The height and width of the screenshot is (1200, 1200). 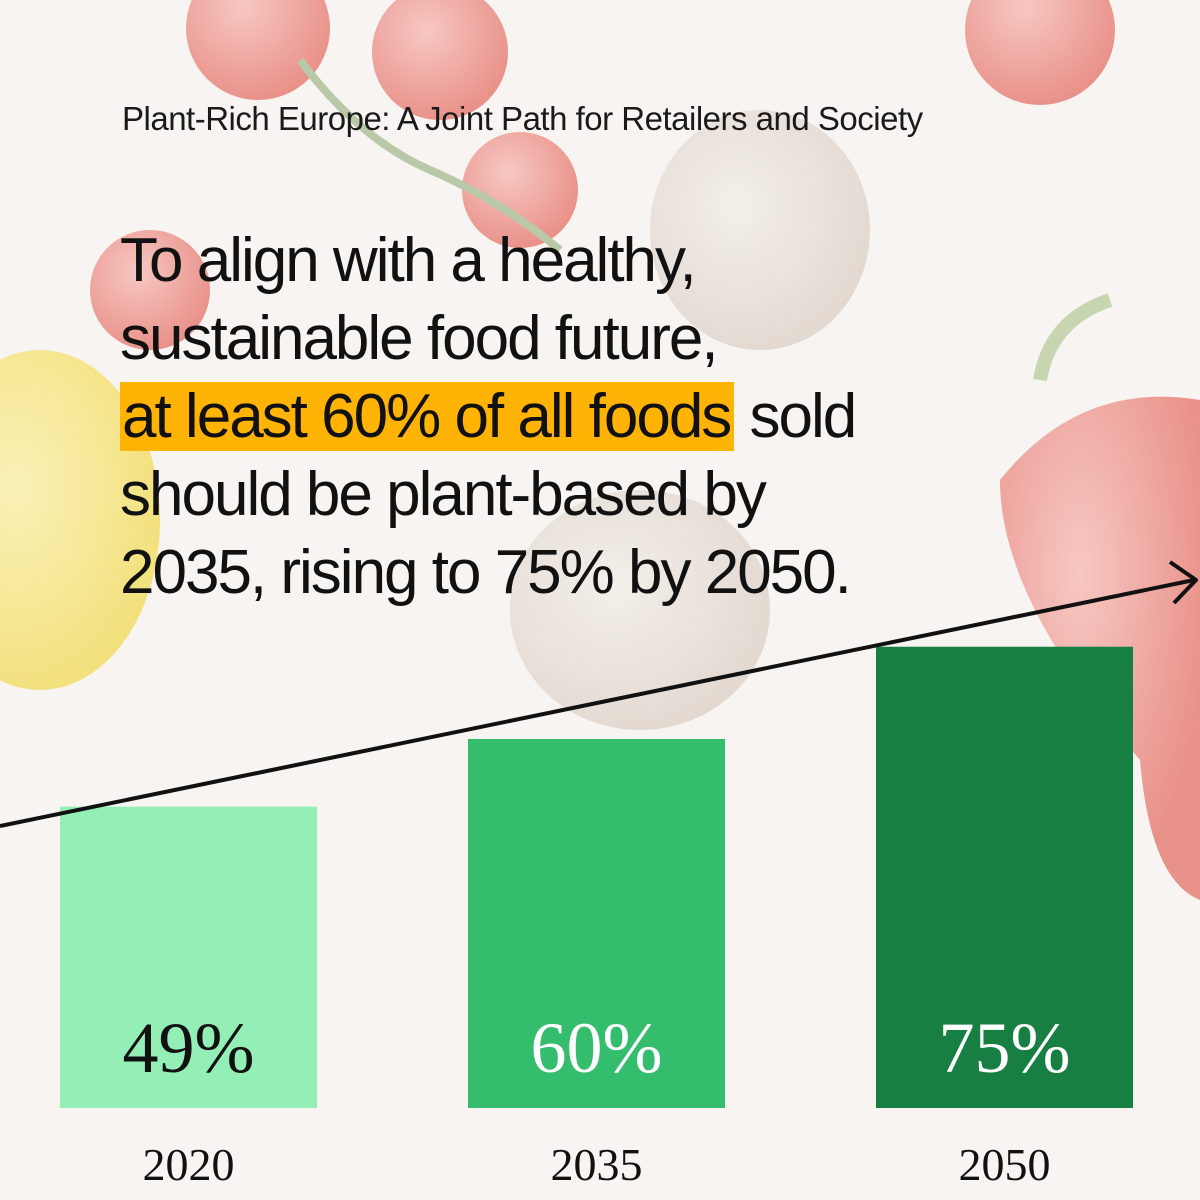 What do you see at coordinates (189, 1048) in the screenshot?
I see `bar-value-label-2020: 49%` at bounding box center [189, 1048].